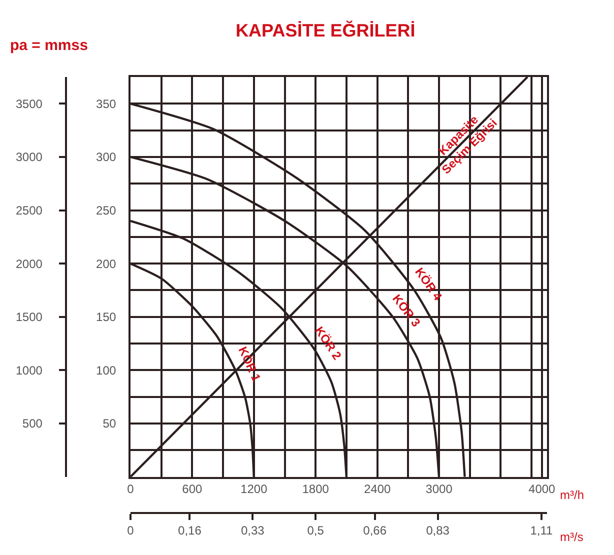 The width and height of the screenshot is (614, 555). I want to click on y2-tick-label: 2500, so click(29, 210).